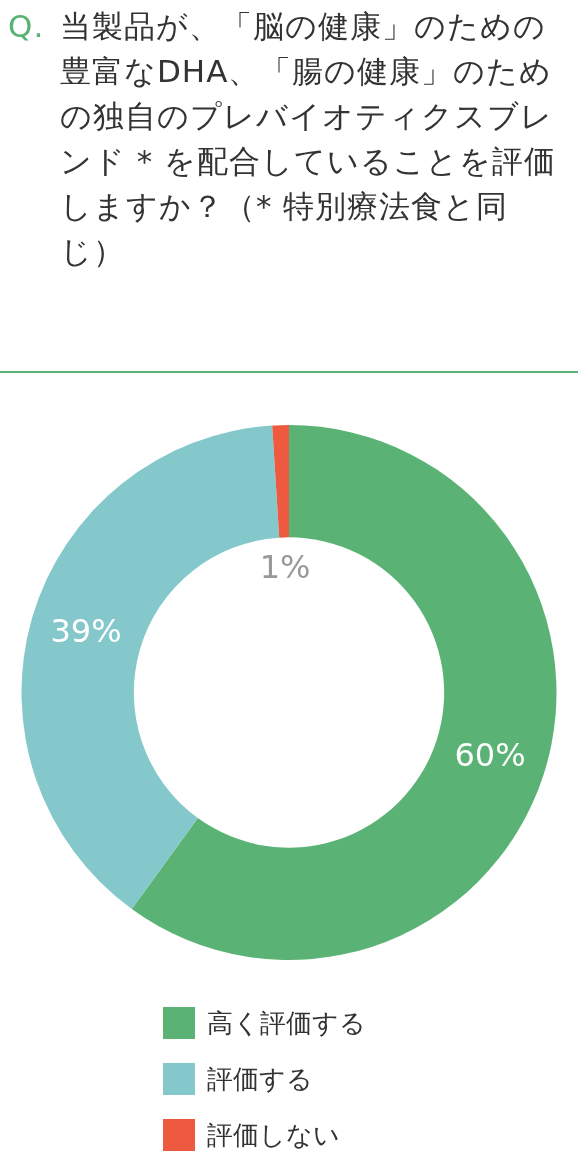 This screenshot has height=1154, width=578. I want to click on legend-label: 評価しない, so click(273, 1135).